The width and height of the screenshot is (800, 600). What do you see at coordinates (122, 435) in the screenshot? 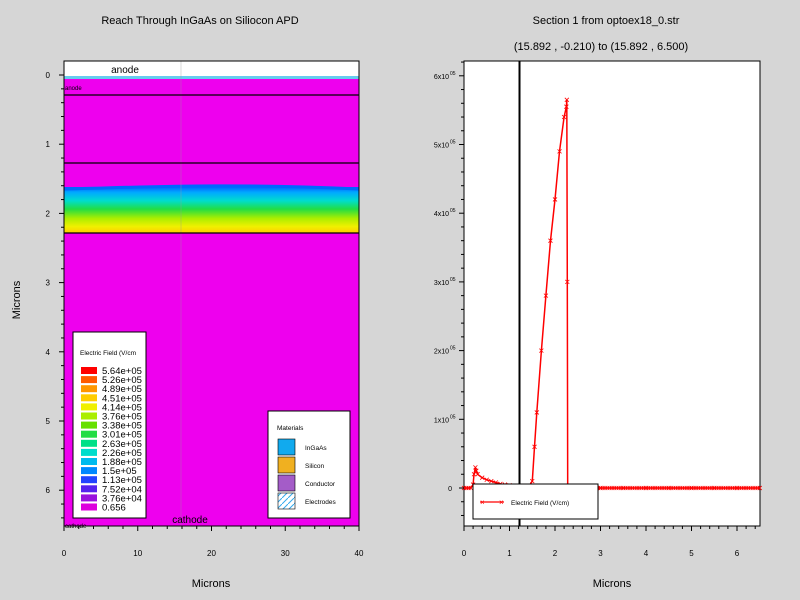
I see `field-legend-label: 3.01e+05` at bounding box center [122, 435].